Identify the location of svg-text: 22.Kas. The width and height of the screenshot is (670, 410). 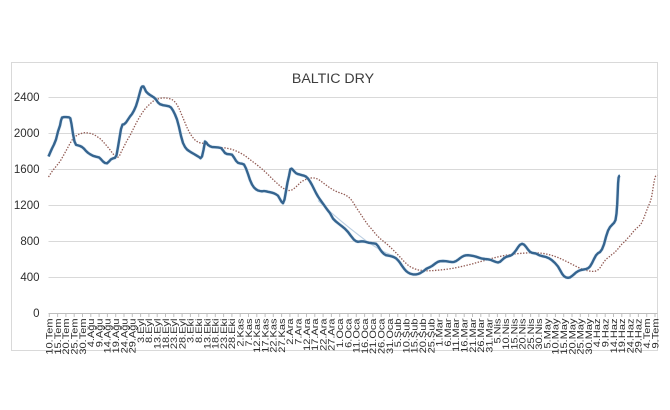
(274, 336).